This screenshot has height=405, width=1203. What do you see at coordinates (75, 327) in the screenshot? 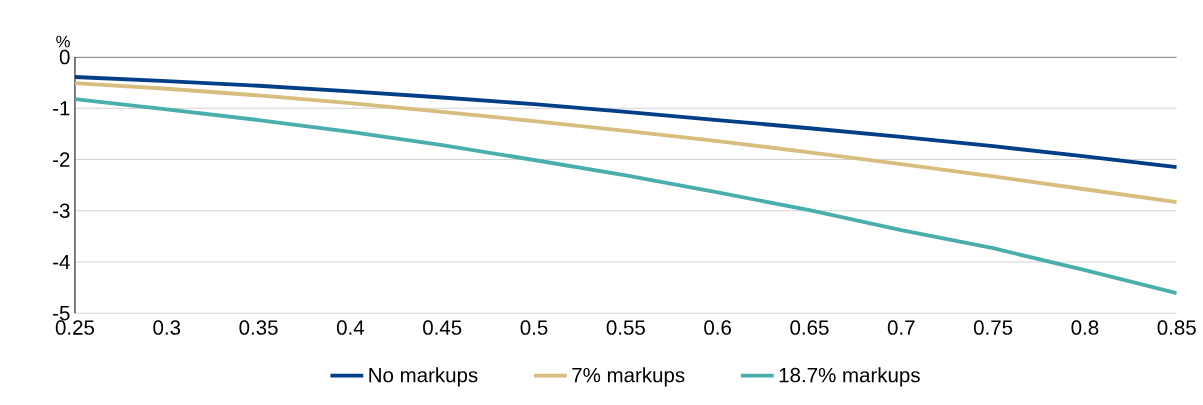
I see `x-tick-label: 0.25` at bounding box center [75, 327].